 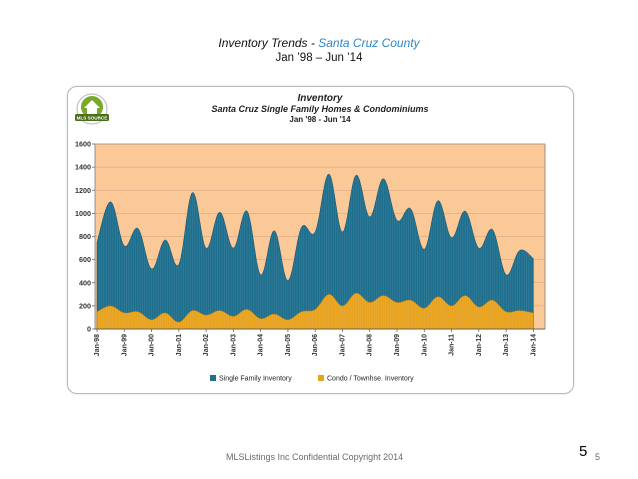 I want to click on x-tick-label: Jan-06, so click(x=315, y=345).